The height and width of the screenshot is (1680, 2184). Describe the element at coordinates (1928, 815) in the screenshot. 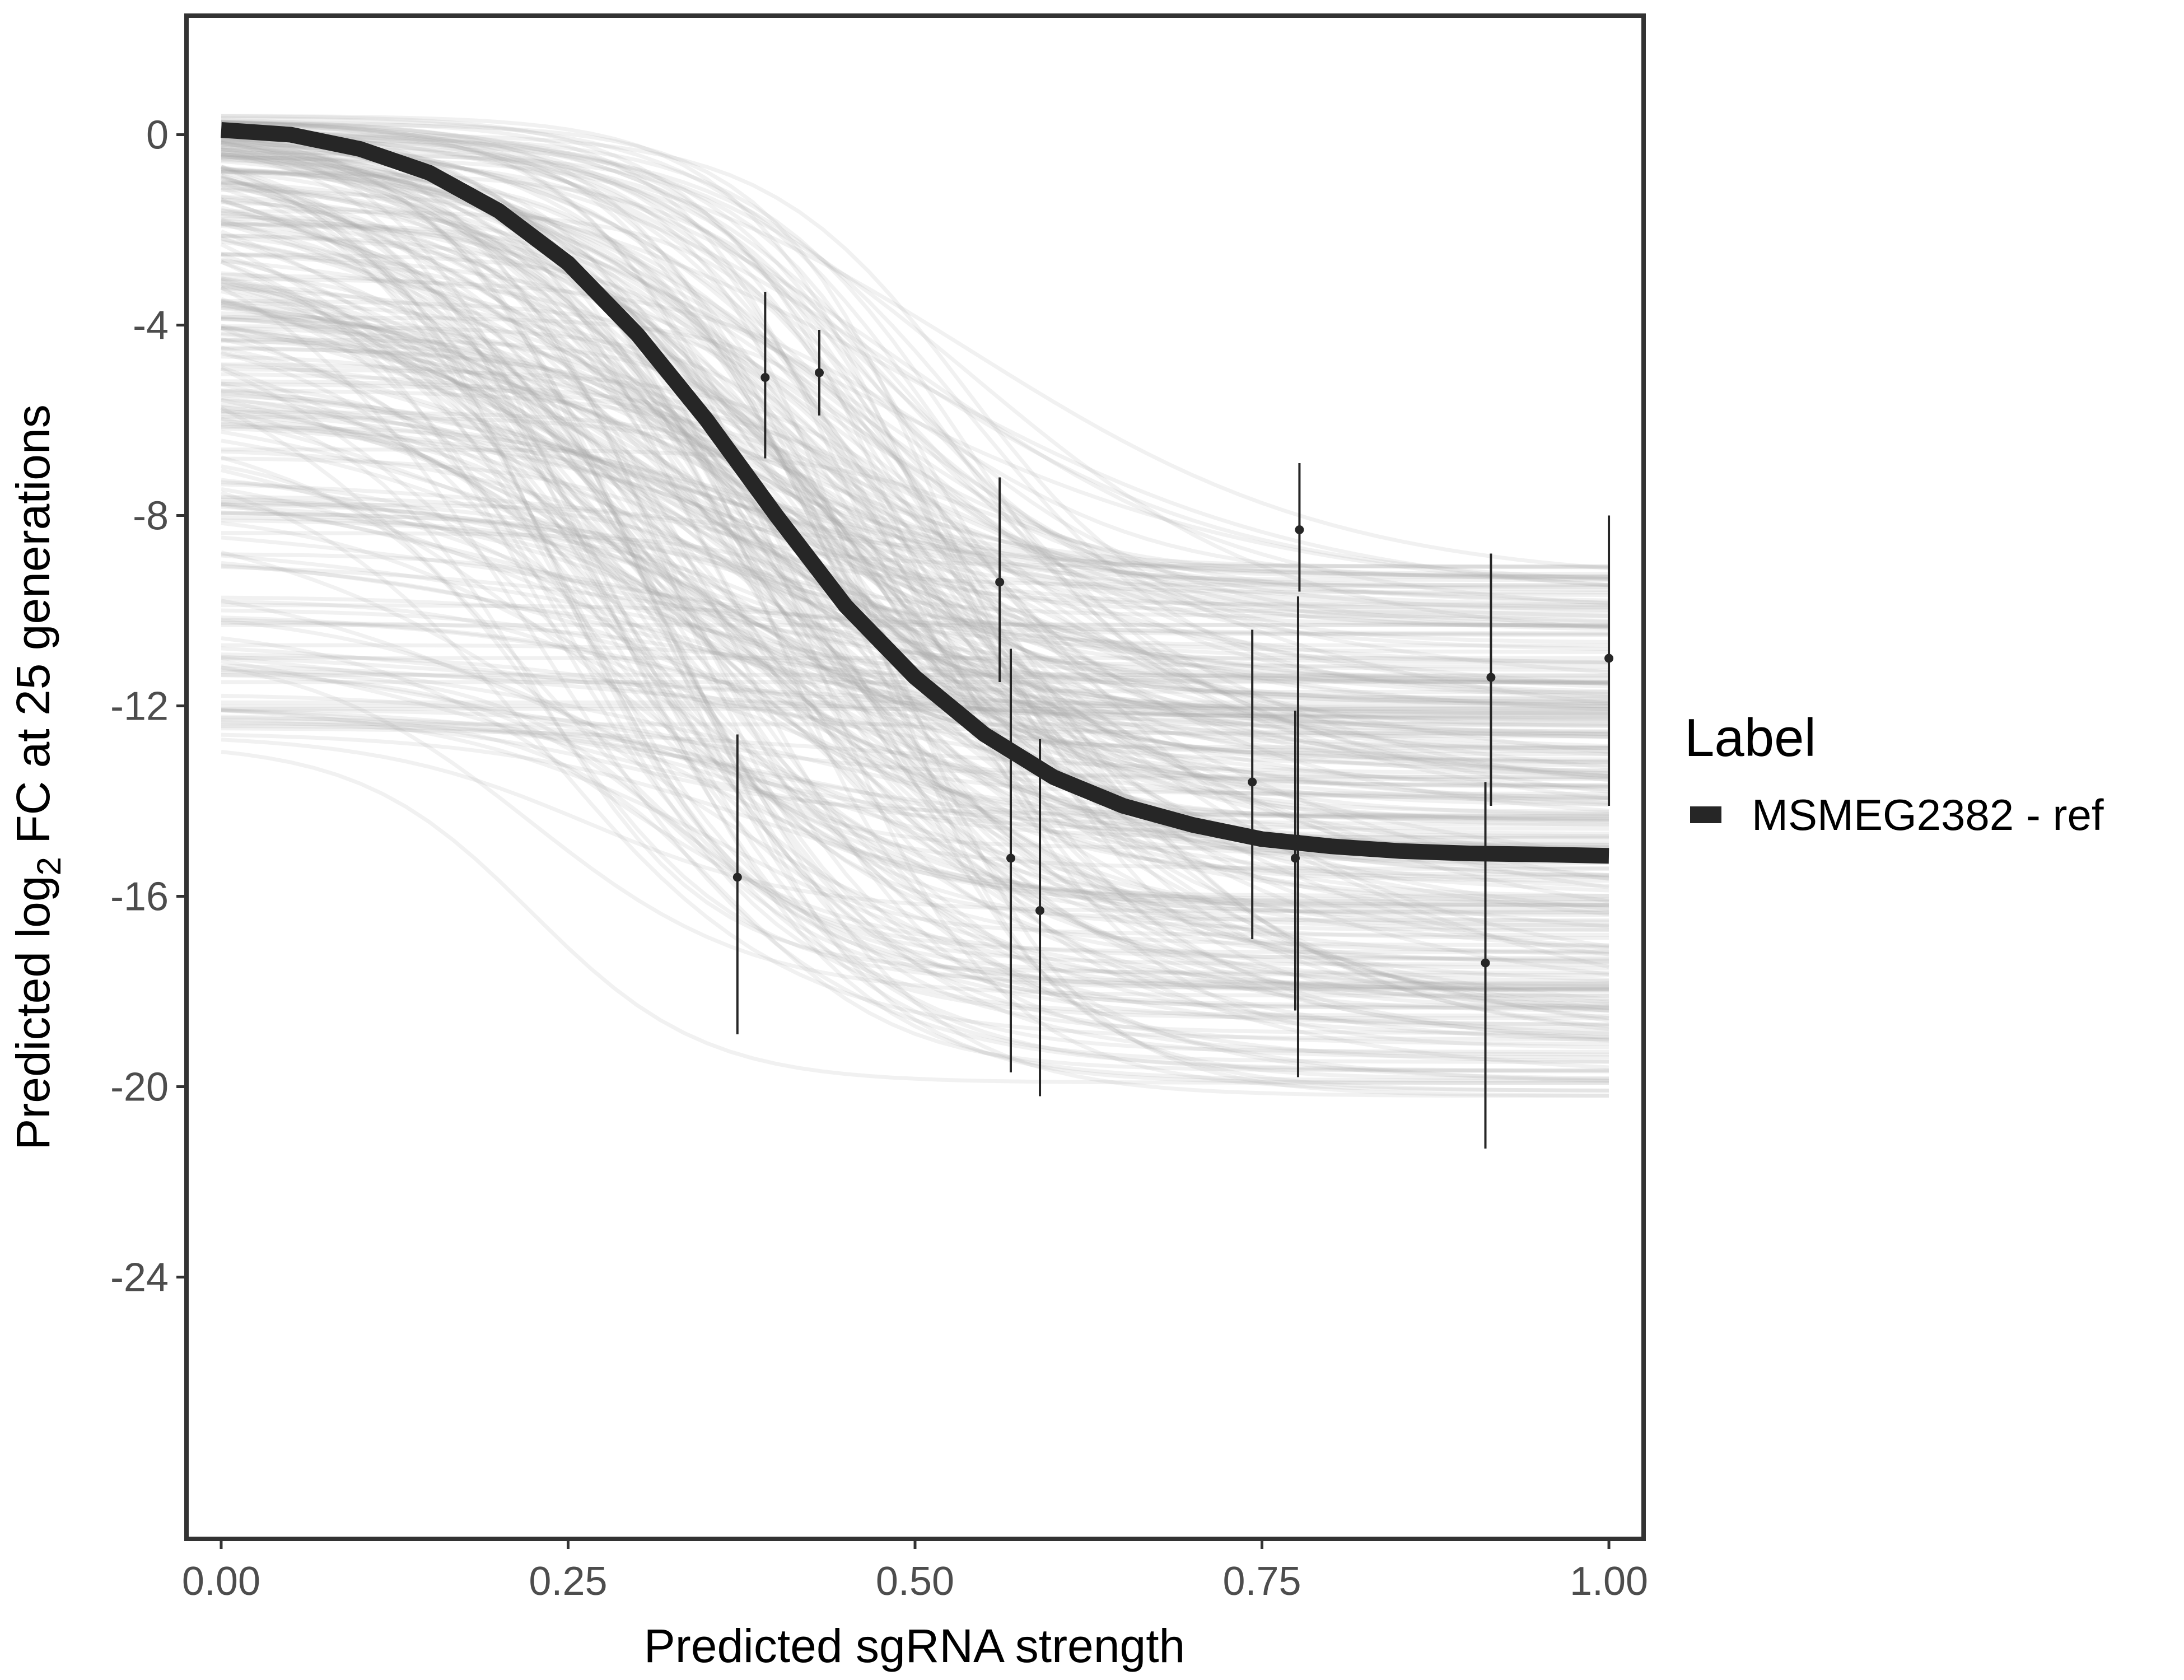

I see `legend-entry-label: MSMEG2382 - ref` at that location.